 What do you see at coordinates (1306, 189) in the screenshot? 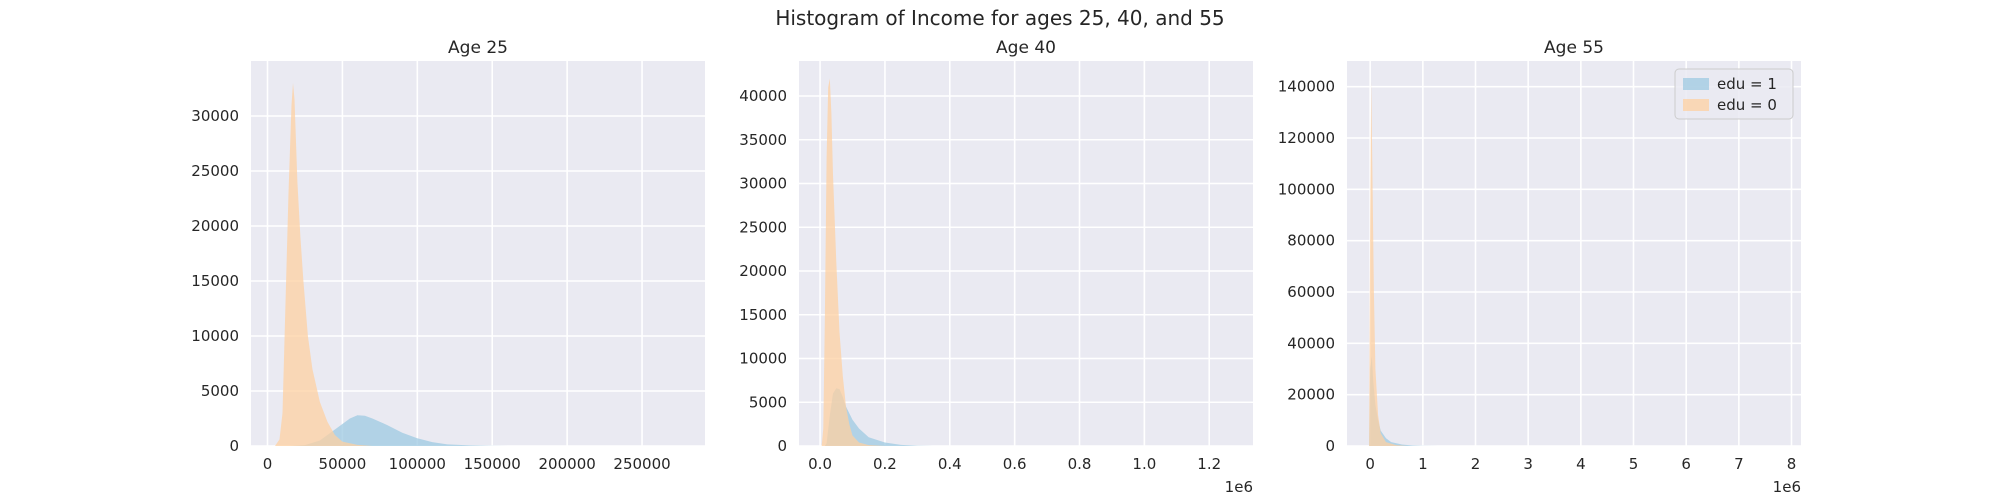
I see `y-tick-label: 100000` at bounding box center [1306, 189].